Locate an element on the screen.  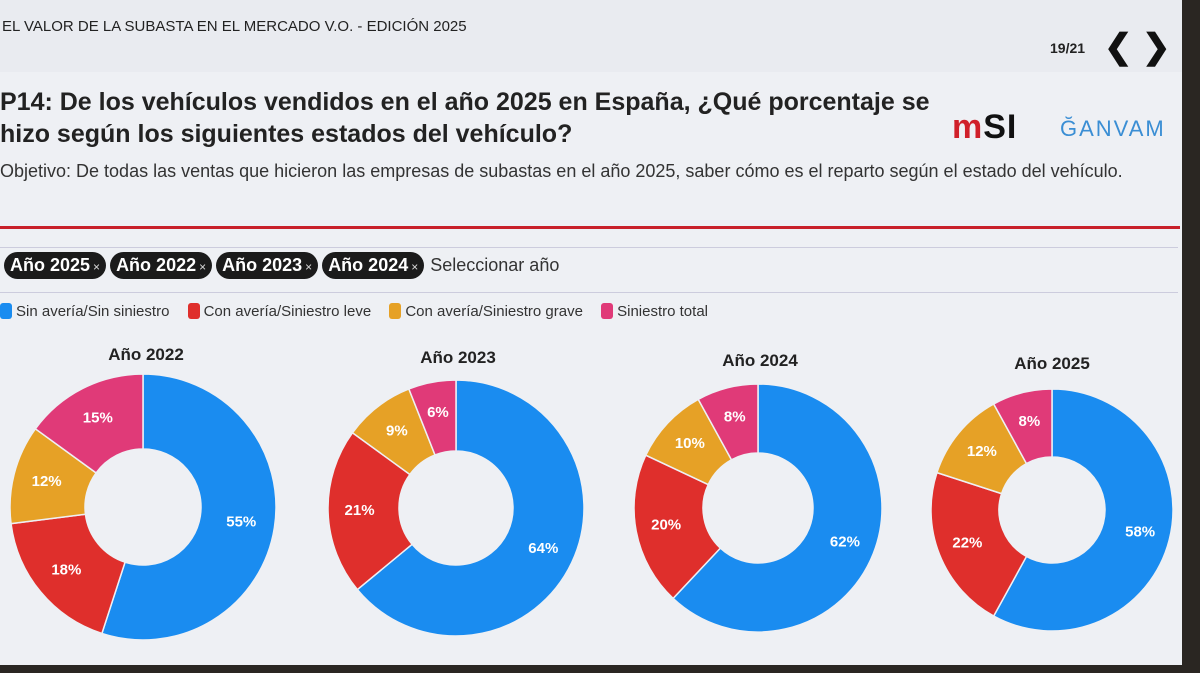
slice-label: 22% is located at coordinates (967, 542).